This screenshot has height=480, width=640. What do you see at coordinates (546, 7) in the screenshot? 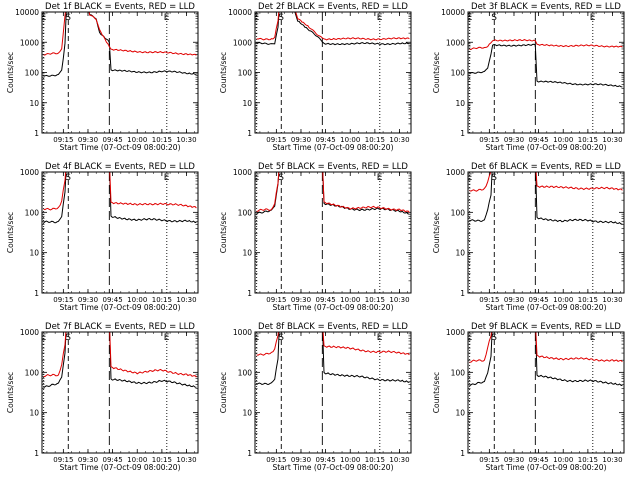
I see `panel-title: Det 3f BLACK = Events, RED = LLD` at bounding box center [546, 7].